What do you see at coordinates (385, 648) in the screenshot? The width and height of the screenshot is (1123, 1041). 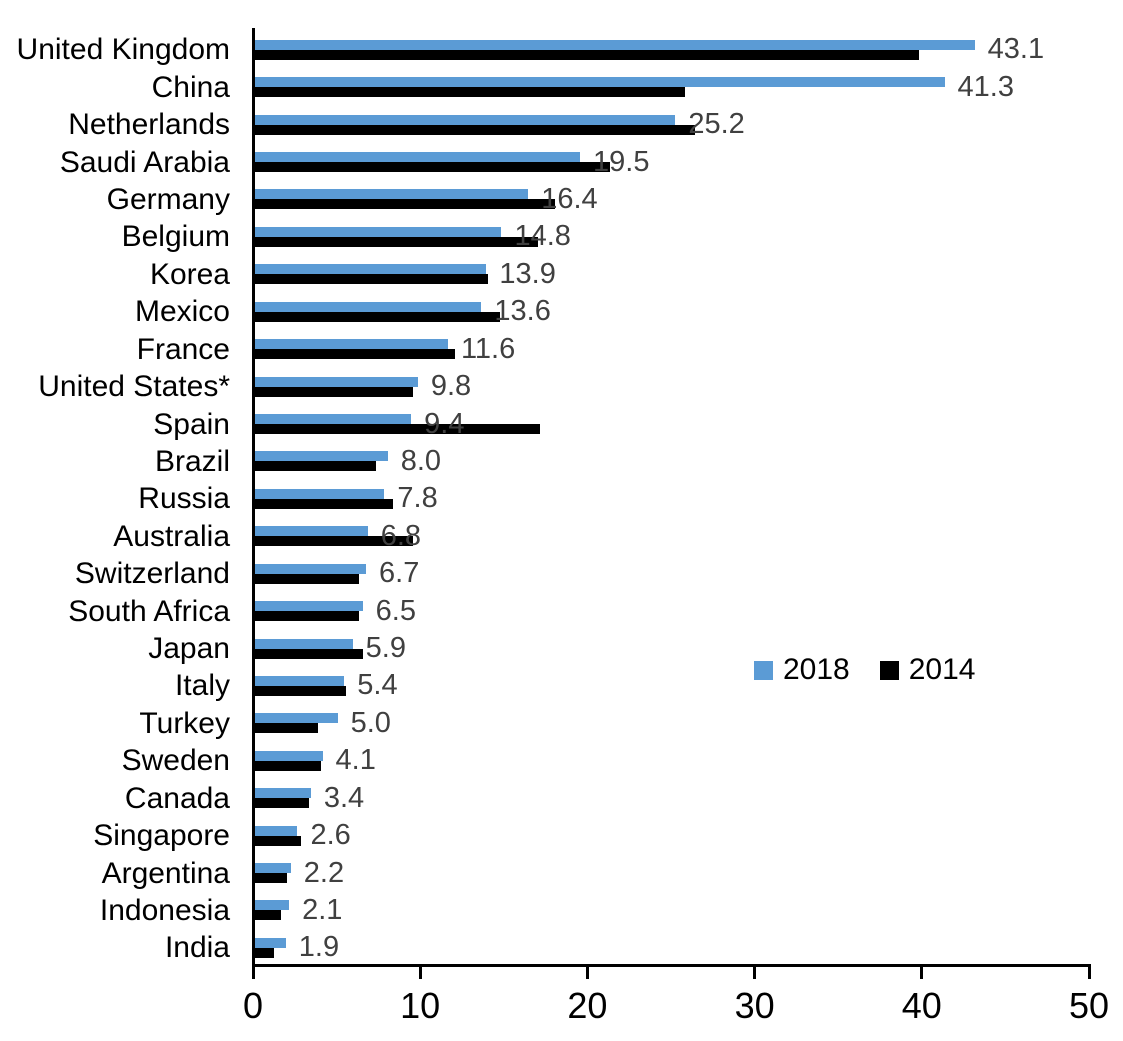 I see `value-label: 5.9` at bounding box center [385, 648].